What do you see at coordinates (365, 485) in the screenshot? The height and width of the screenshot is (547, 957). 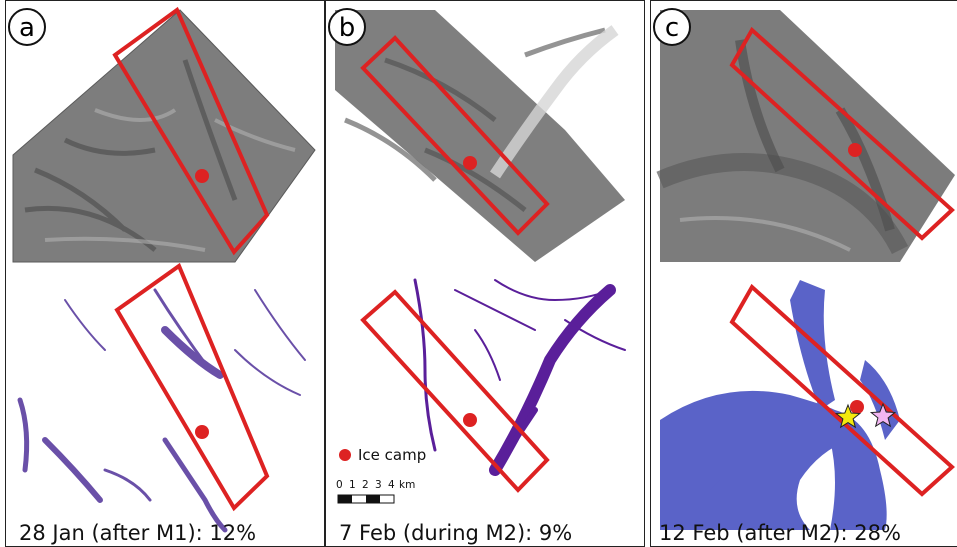 I see `scale-tick-label: 2` at bounding box center [365, 485].